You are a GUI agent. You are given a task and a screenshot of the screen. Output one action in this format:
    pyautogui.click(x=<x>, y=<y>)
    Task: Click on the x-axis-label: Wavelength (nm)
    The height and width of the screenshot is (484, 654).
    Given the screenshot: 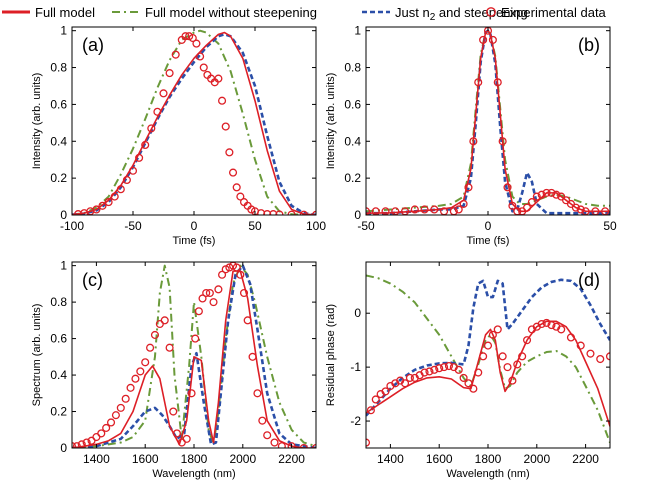 What is the action you would take?
    pyautogui.click(x=487, y=474)
    